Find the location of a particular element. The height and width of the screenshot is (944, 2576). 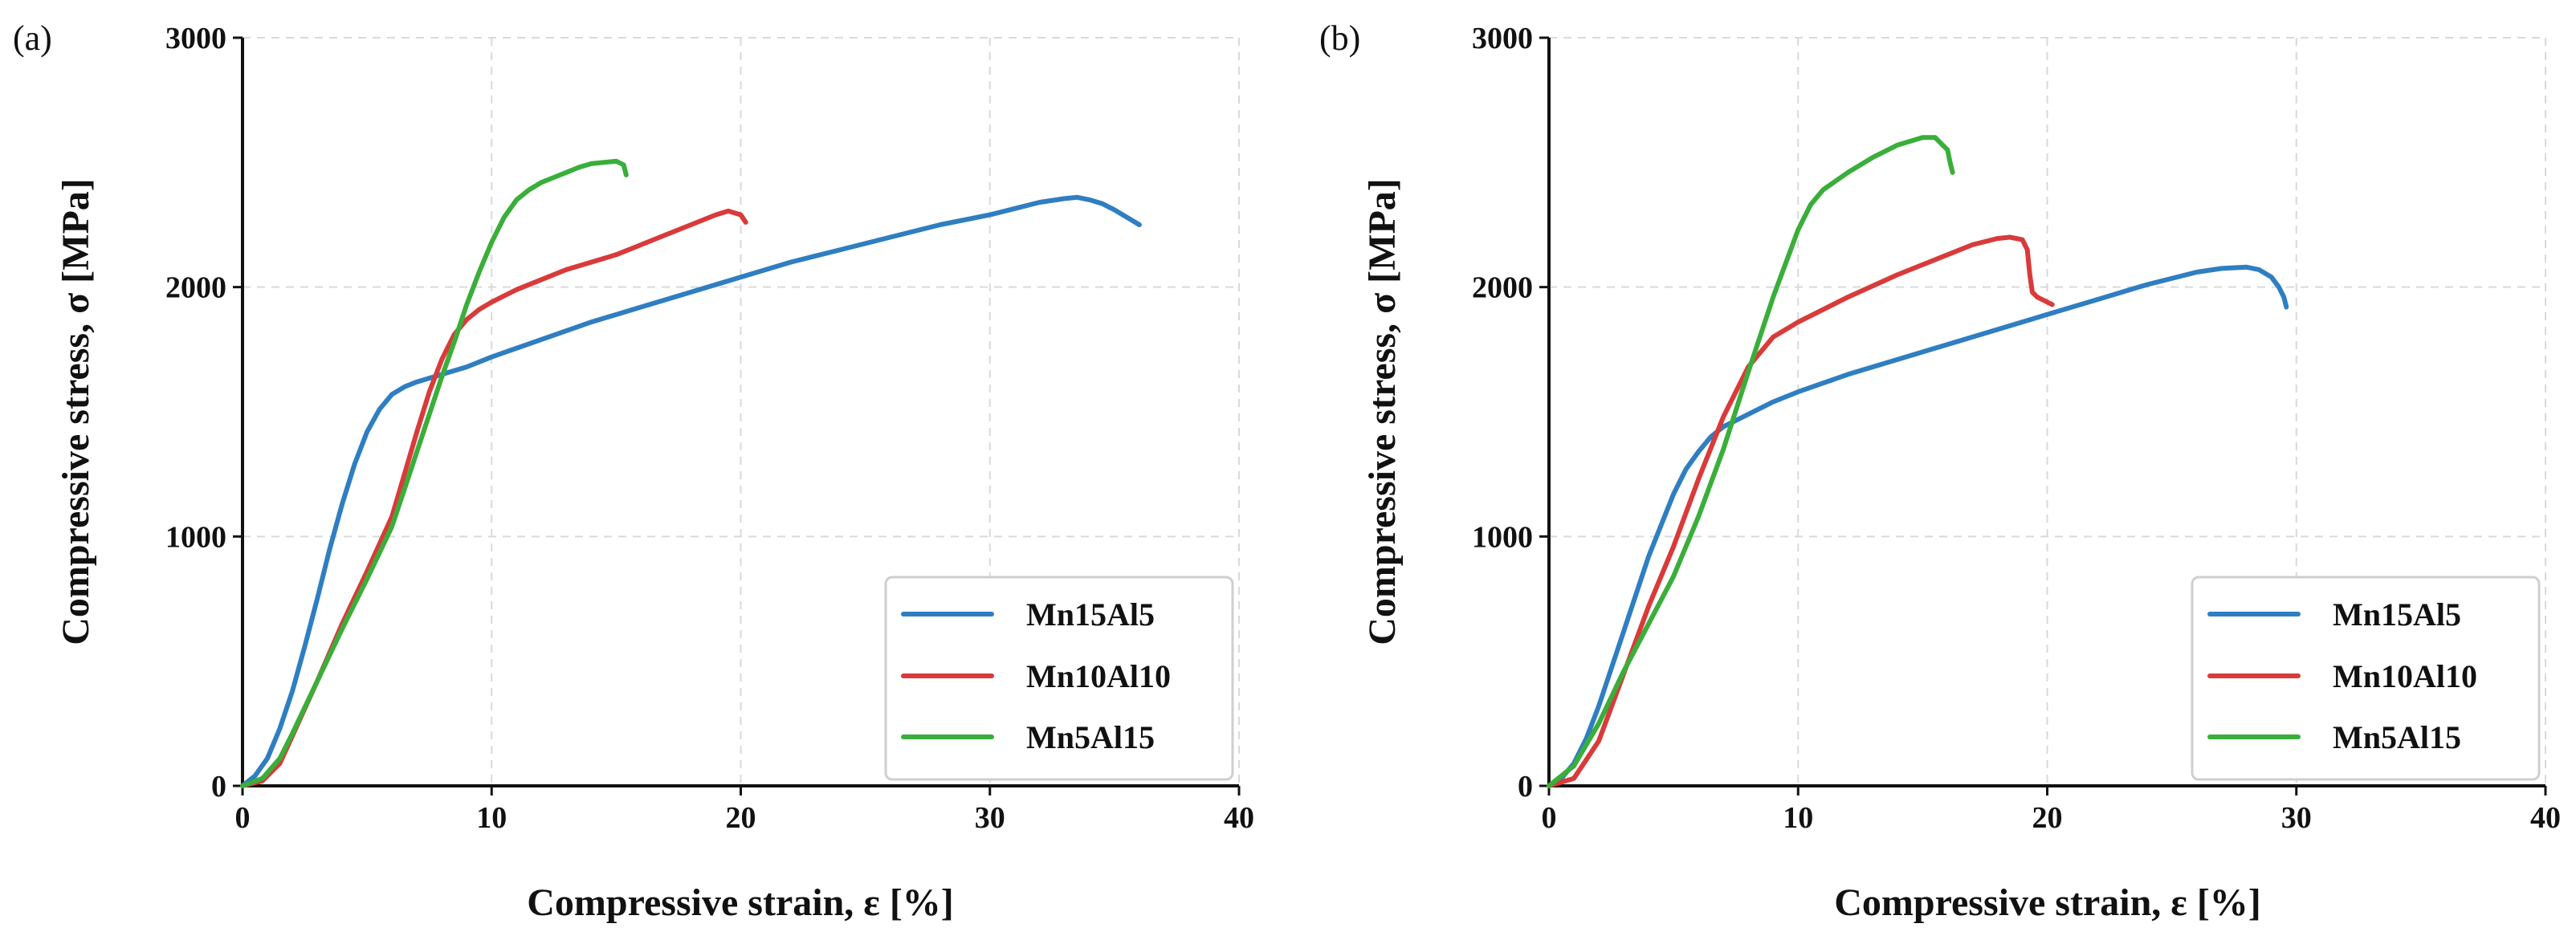

panel-a-y-tick-label: 2000 is located at coordinates (195, 288).